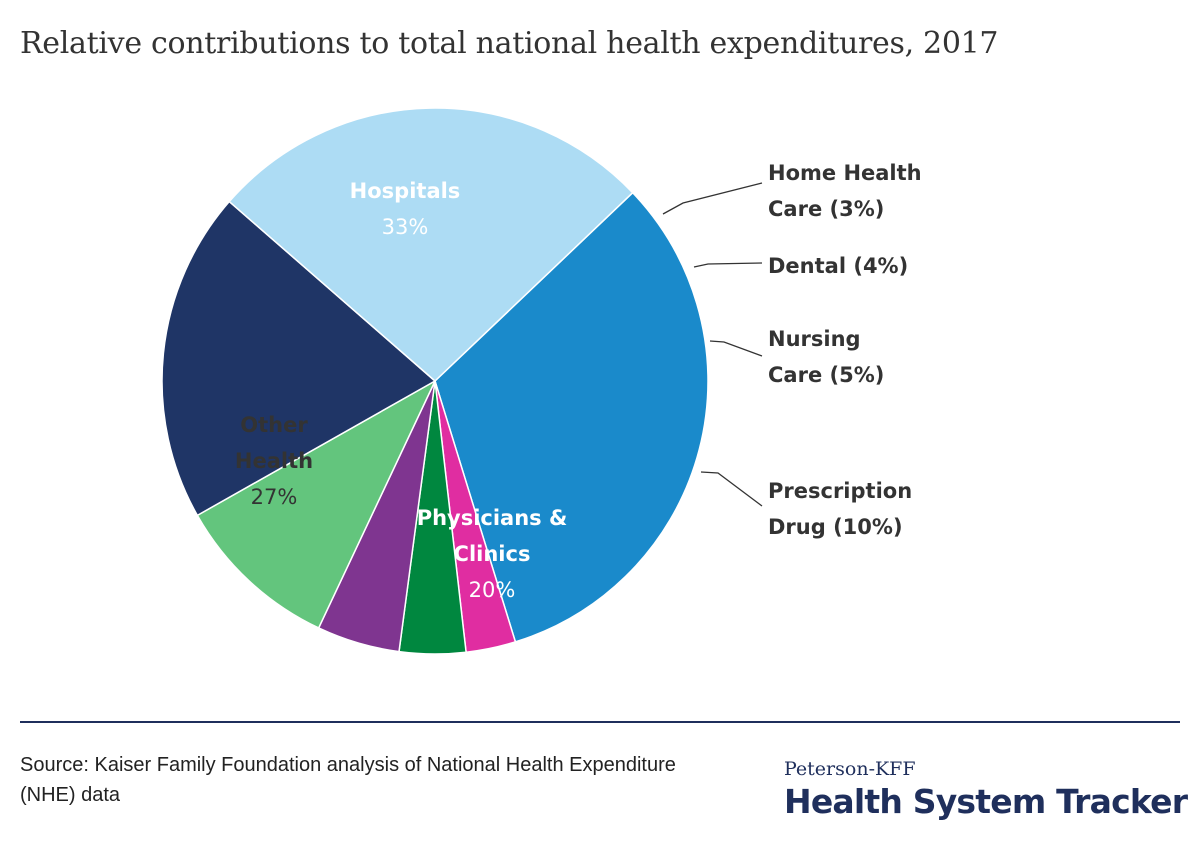  Describe the element at coordinates (571, 417) in the screenshot. I see `pie-slice-hospitals` at that location.